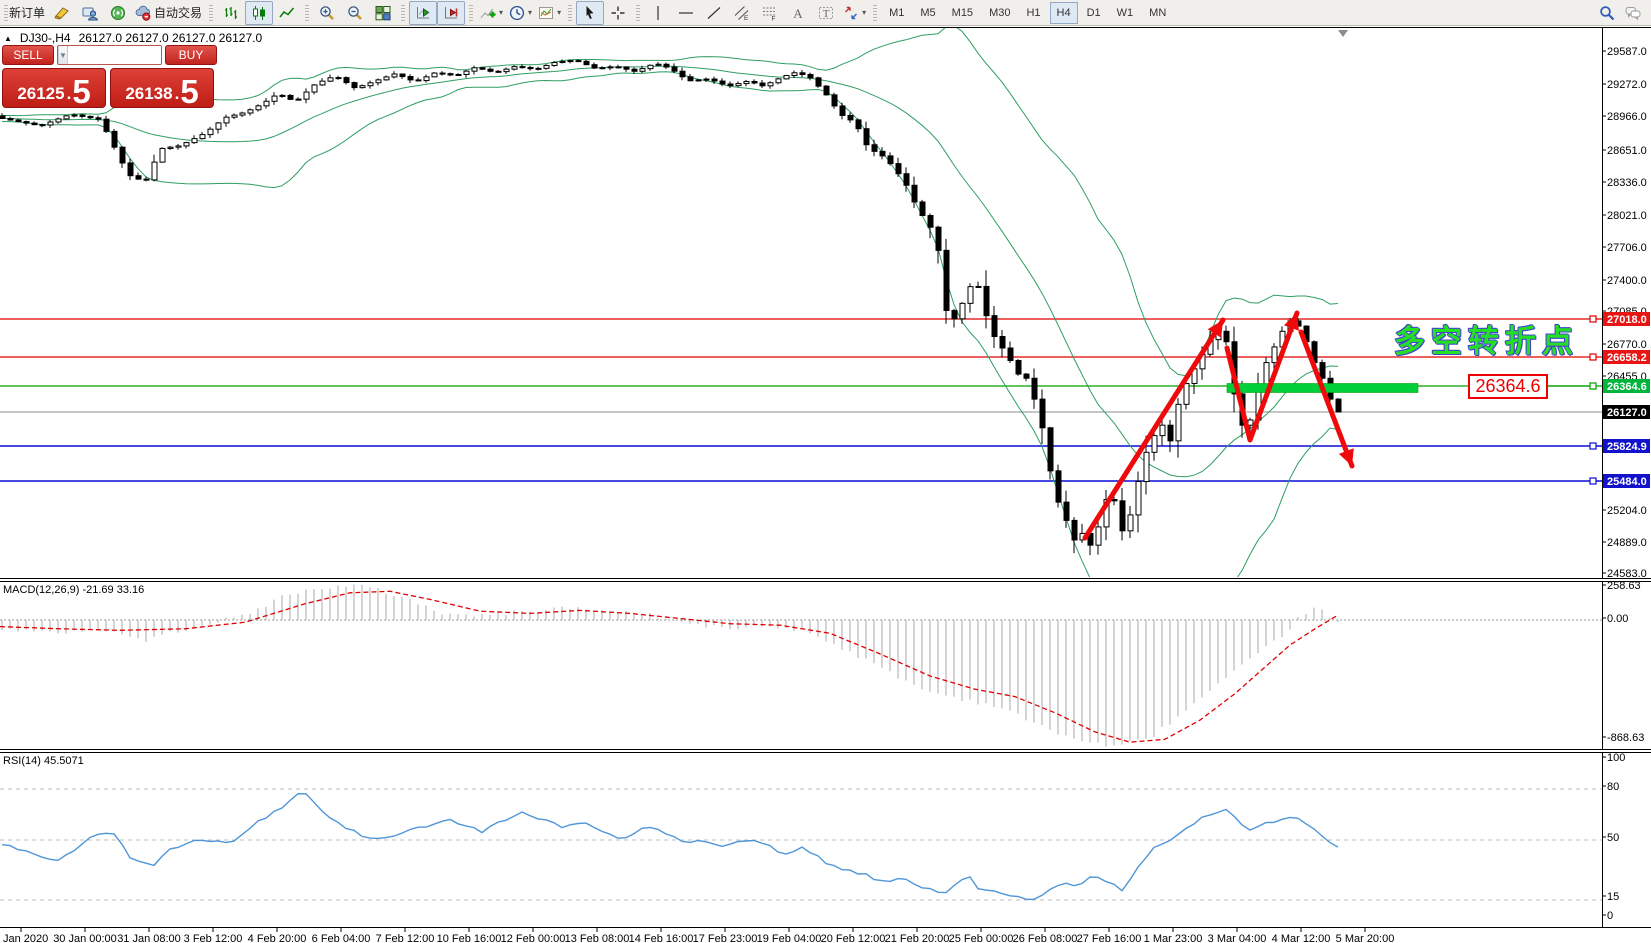 This screenshot has width=1651, height=943. What do you see at coordinates (8, 38) in the screenshot?
I see `panel-collapse-icon: ▲` at bounding box center [8, 38].